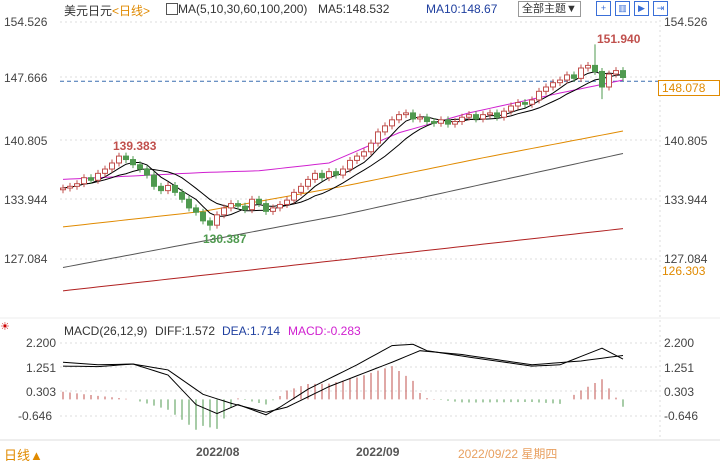 The width and height of the screenshot is (720, 464). Describe the element at coordinates (641, 8) in the screenshot. I see `forward-icon: ▶` at that location.